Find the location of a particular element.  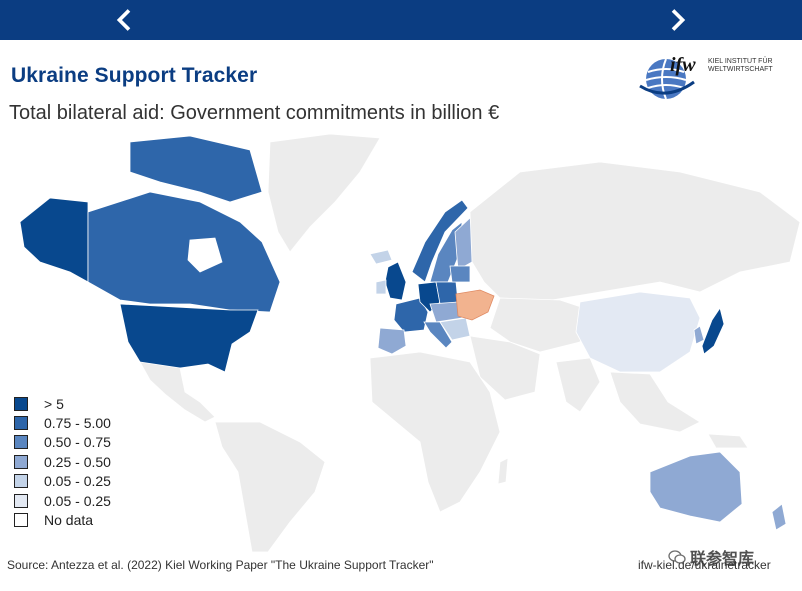

poland is located at coordinates (447, 293).